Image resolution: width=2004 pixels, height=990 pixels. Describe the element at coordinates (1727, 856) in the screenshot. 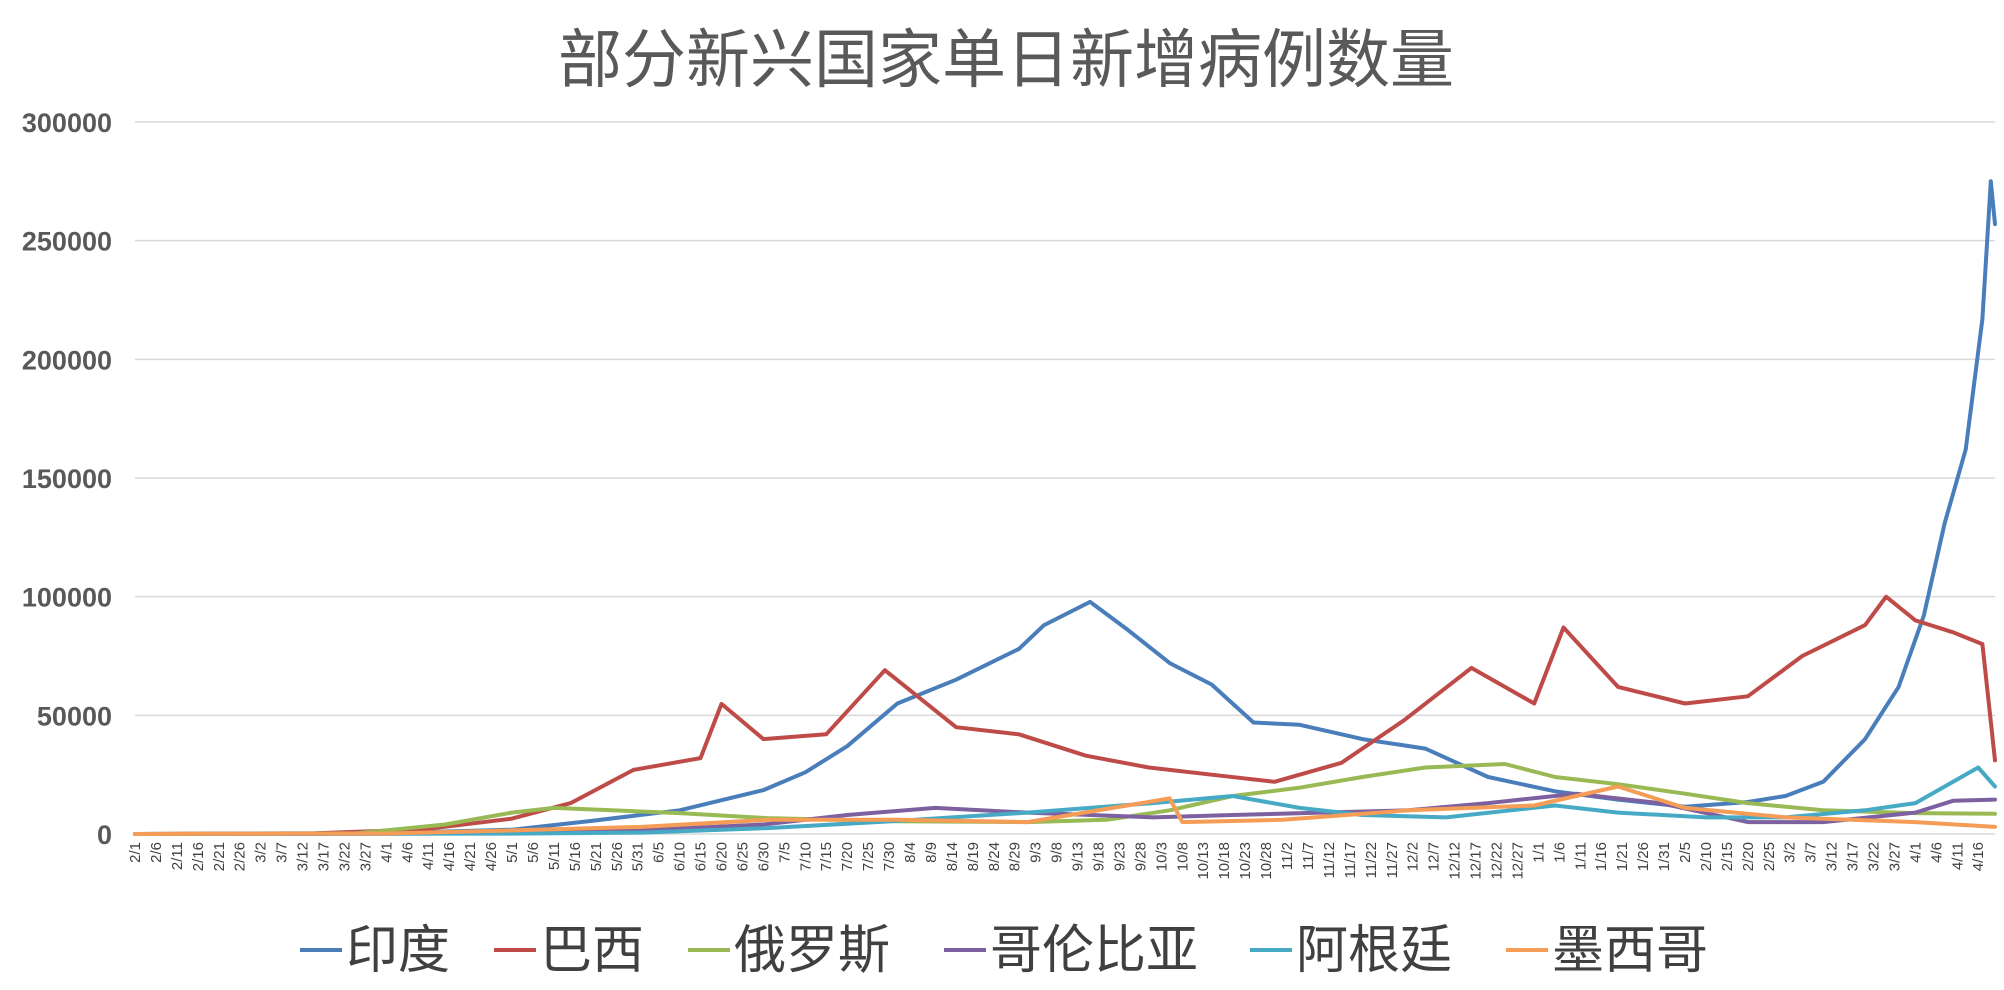

I see `x-tick-label: 2/15` at that location.